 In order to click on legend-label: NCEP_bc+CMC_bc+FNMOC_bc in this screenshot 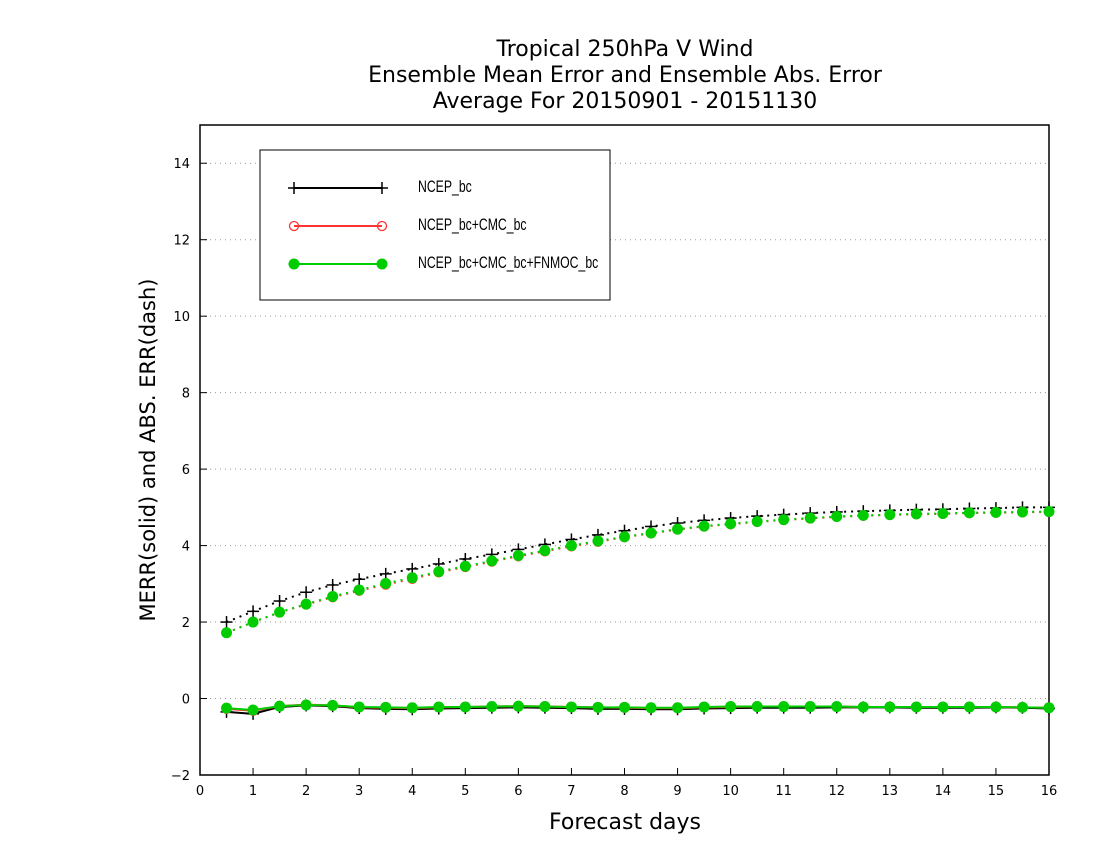, I will do `click(508, 262)`.